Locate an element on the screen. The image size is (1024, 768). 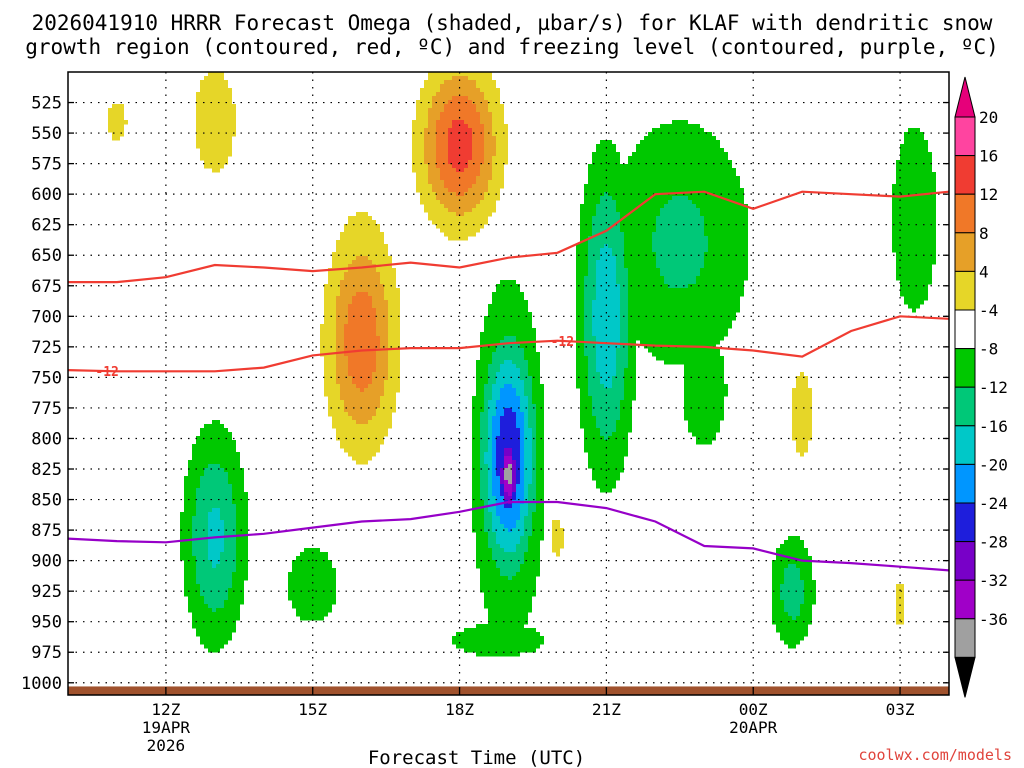
colorbar-bottom-arrow is located at coordinates (965, 677).